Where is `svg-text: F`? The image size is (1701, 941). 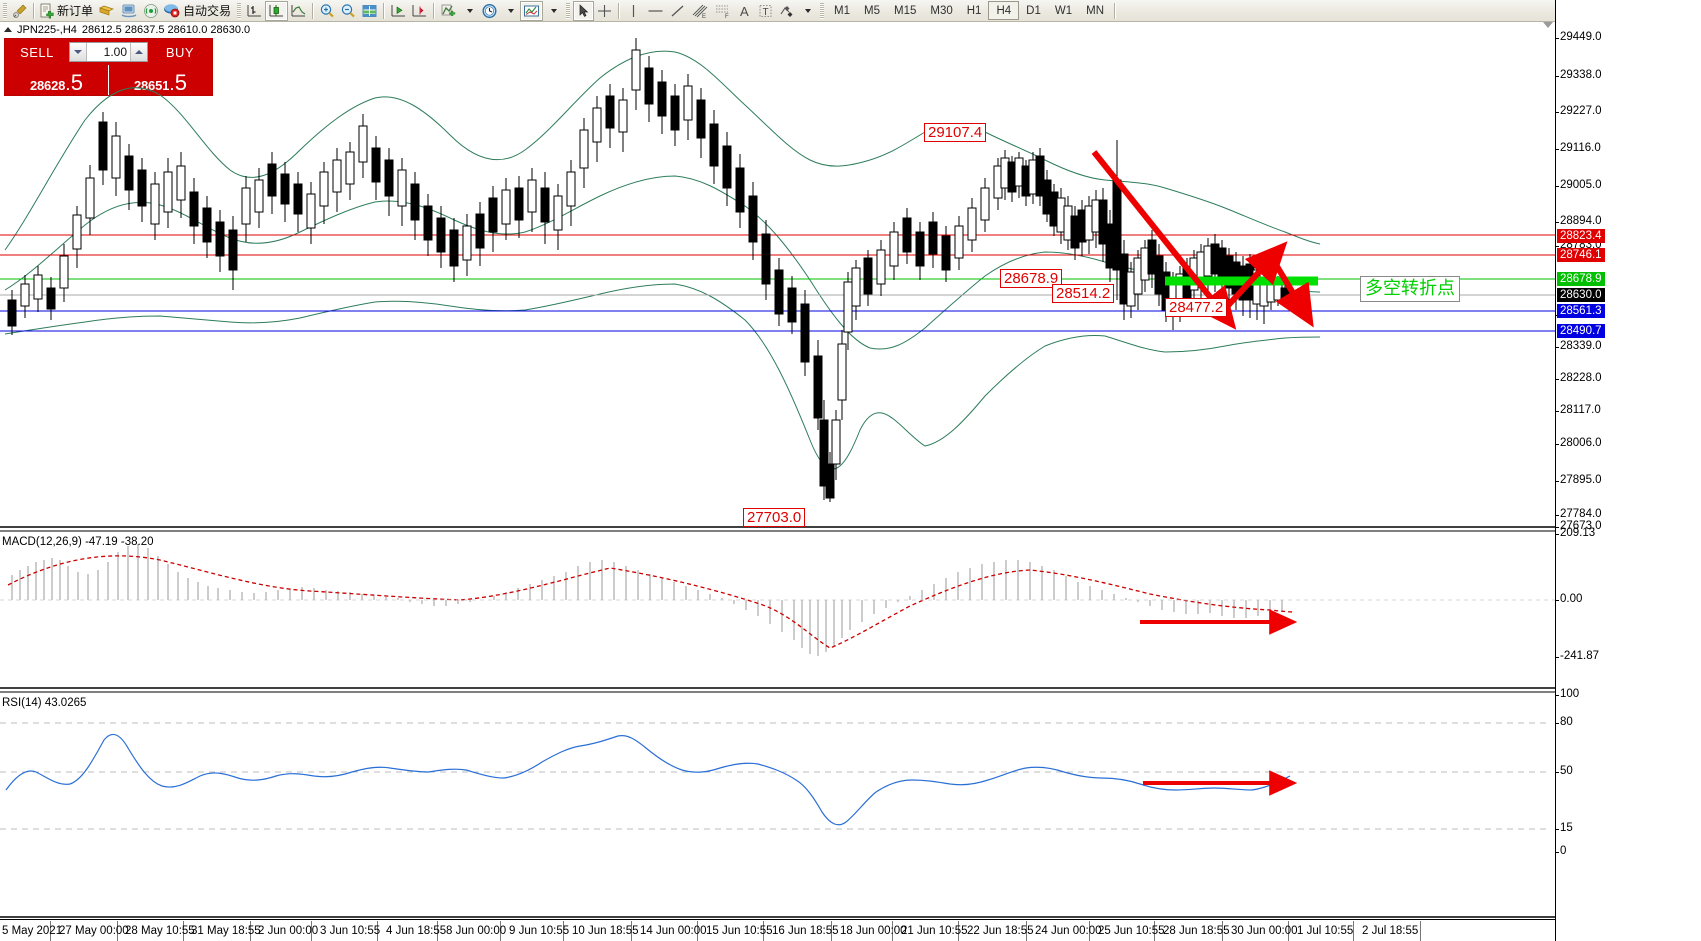
svg-text: F is located at coordinates (727, 16).